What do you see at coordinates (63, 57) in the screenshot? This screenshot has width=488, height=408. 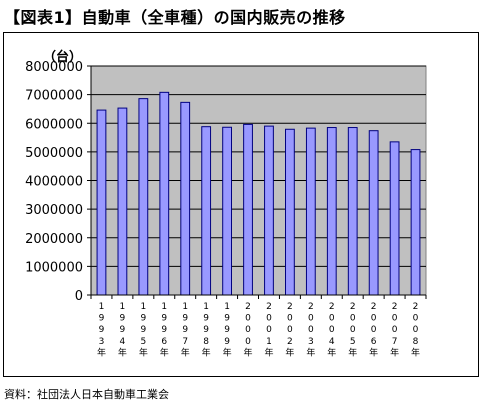 I see `y-axis-unit-label: （台）` at bounding box center [63, 57].